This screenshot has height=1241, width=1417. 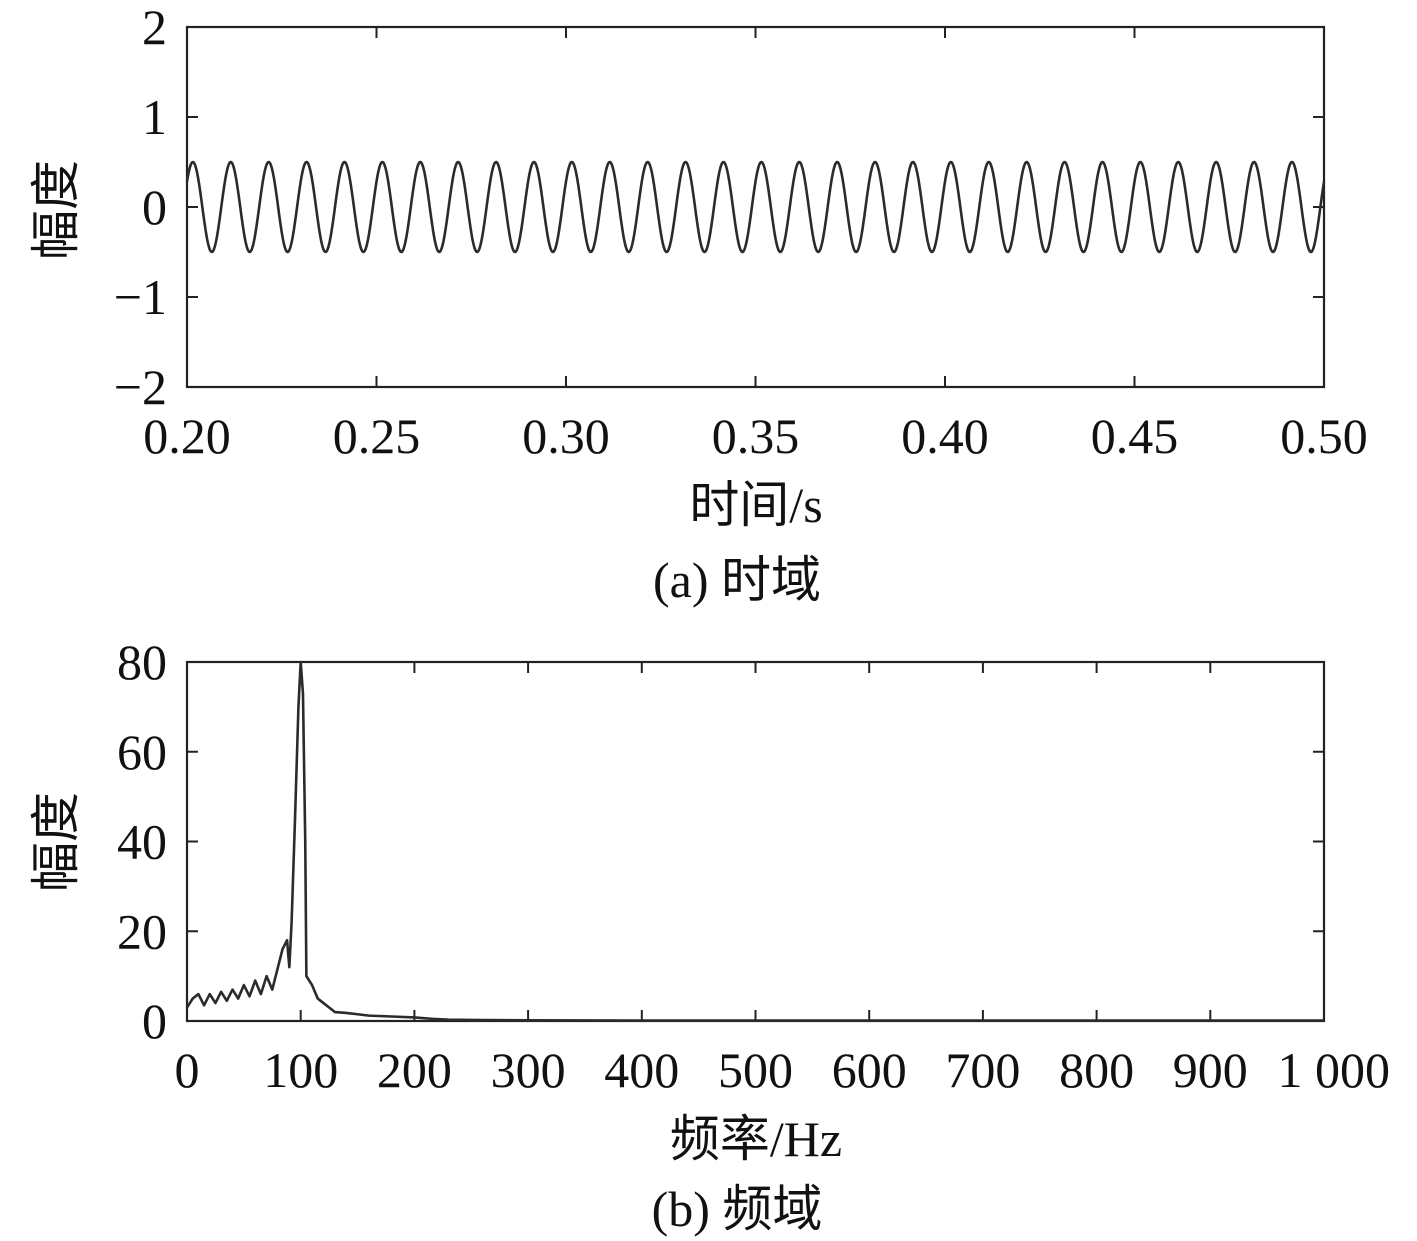 I want to click on time-domain-caption: (a) 时域, so click(x=737, y=580).